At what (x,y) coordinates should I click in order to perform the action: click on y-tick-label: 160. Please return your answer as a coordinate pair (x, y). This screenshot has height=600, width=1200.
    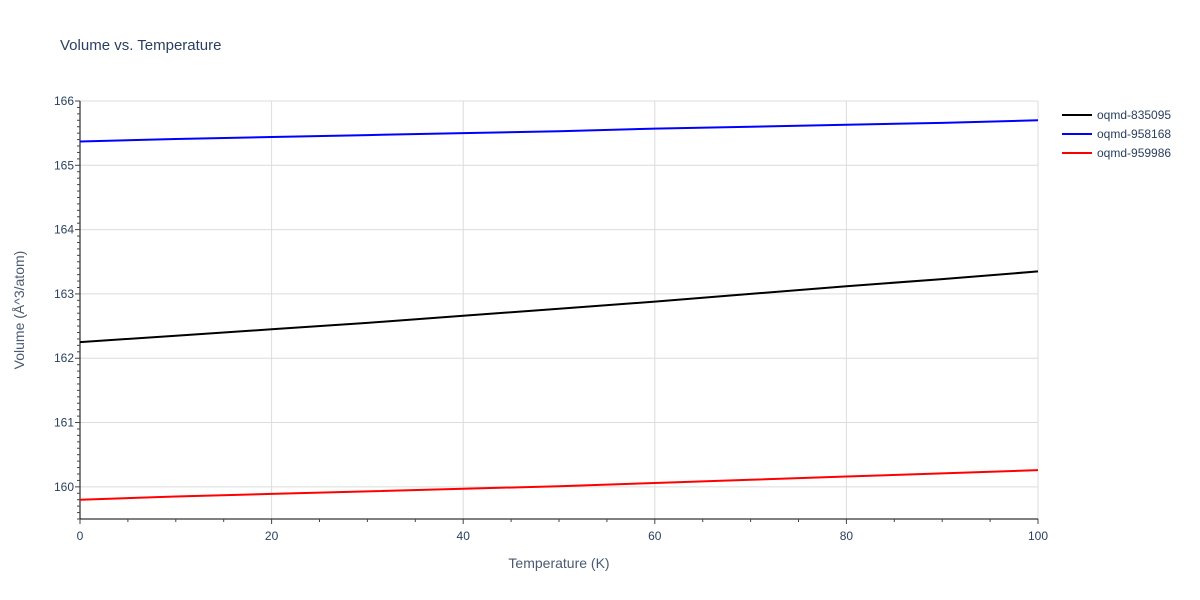
    Looking at the image, I should click on (64, 487).